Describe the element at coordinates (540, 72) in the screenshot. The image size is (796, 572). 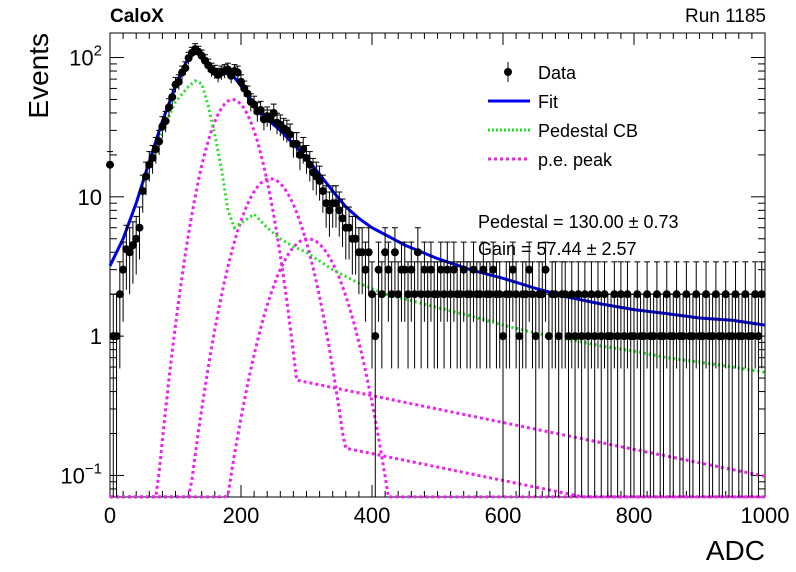
I see `legend-item-data: Data` at that location.